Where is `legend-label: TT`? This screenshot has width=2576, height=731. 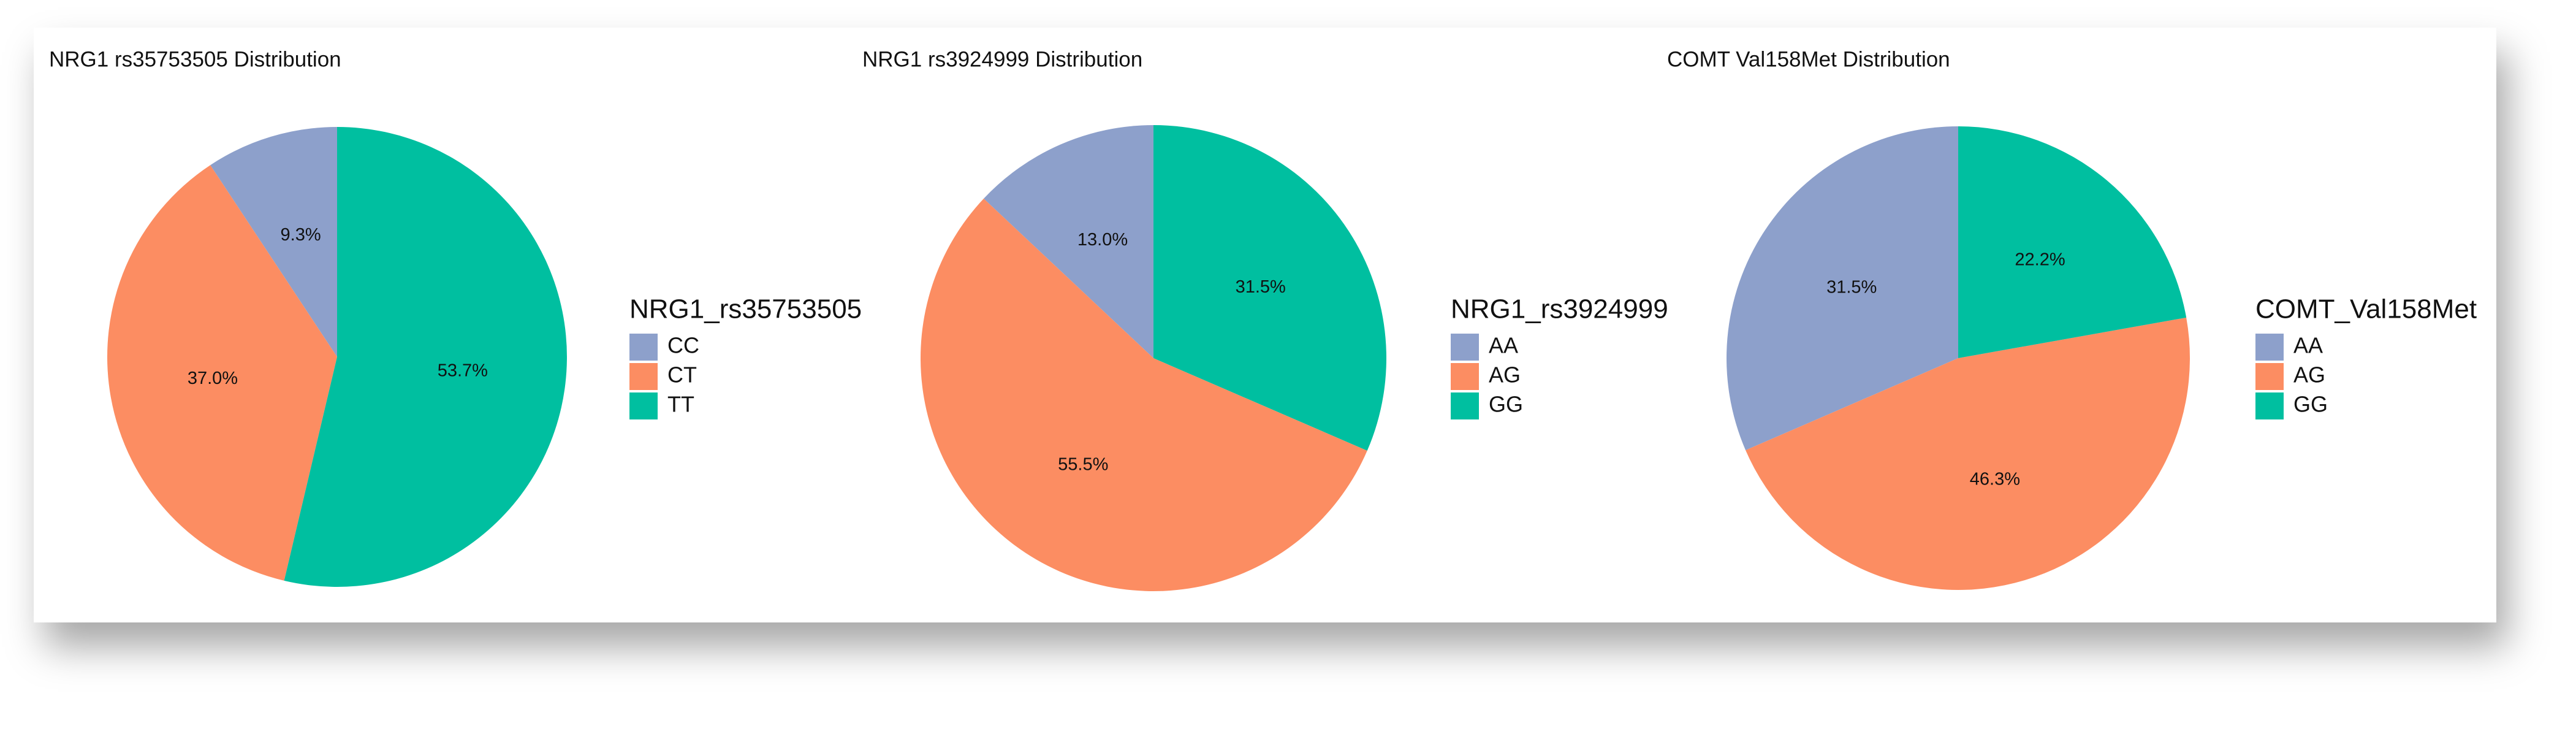
legend-label: TT is located at coordinates (680, 405).